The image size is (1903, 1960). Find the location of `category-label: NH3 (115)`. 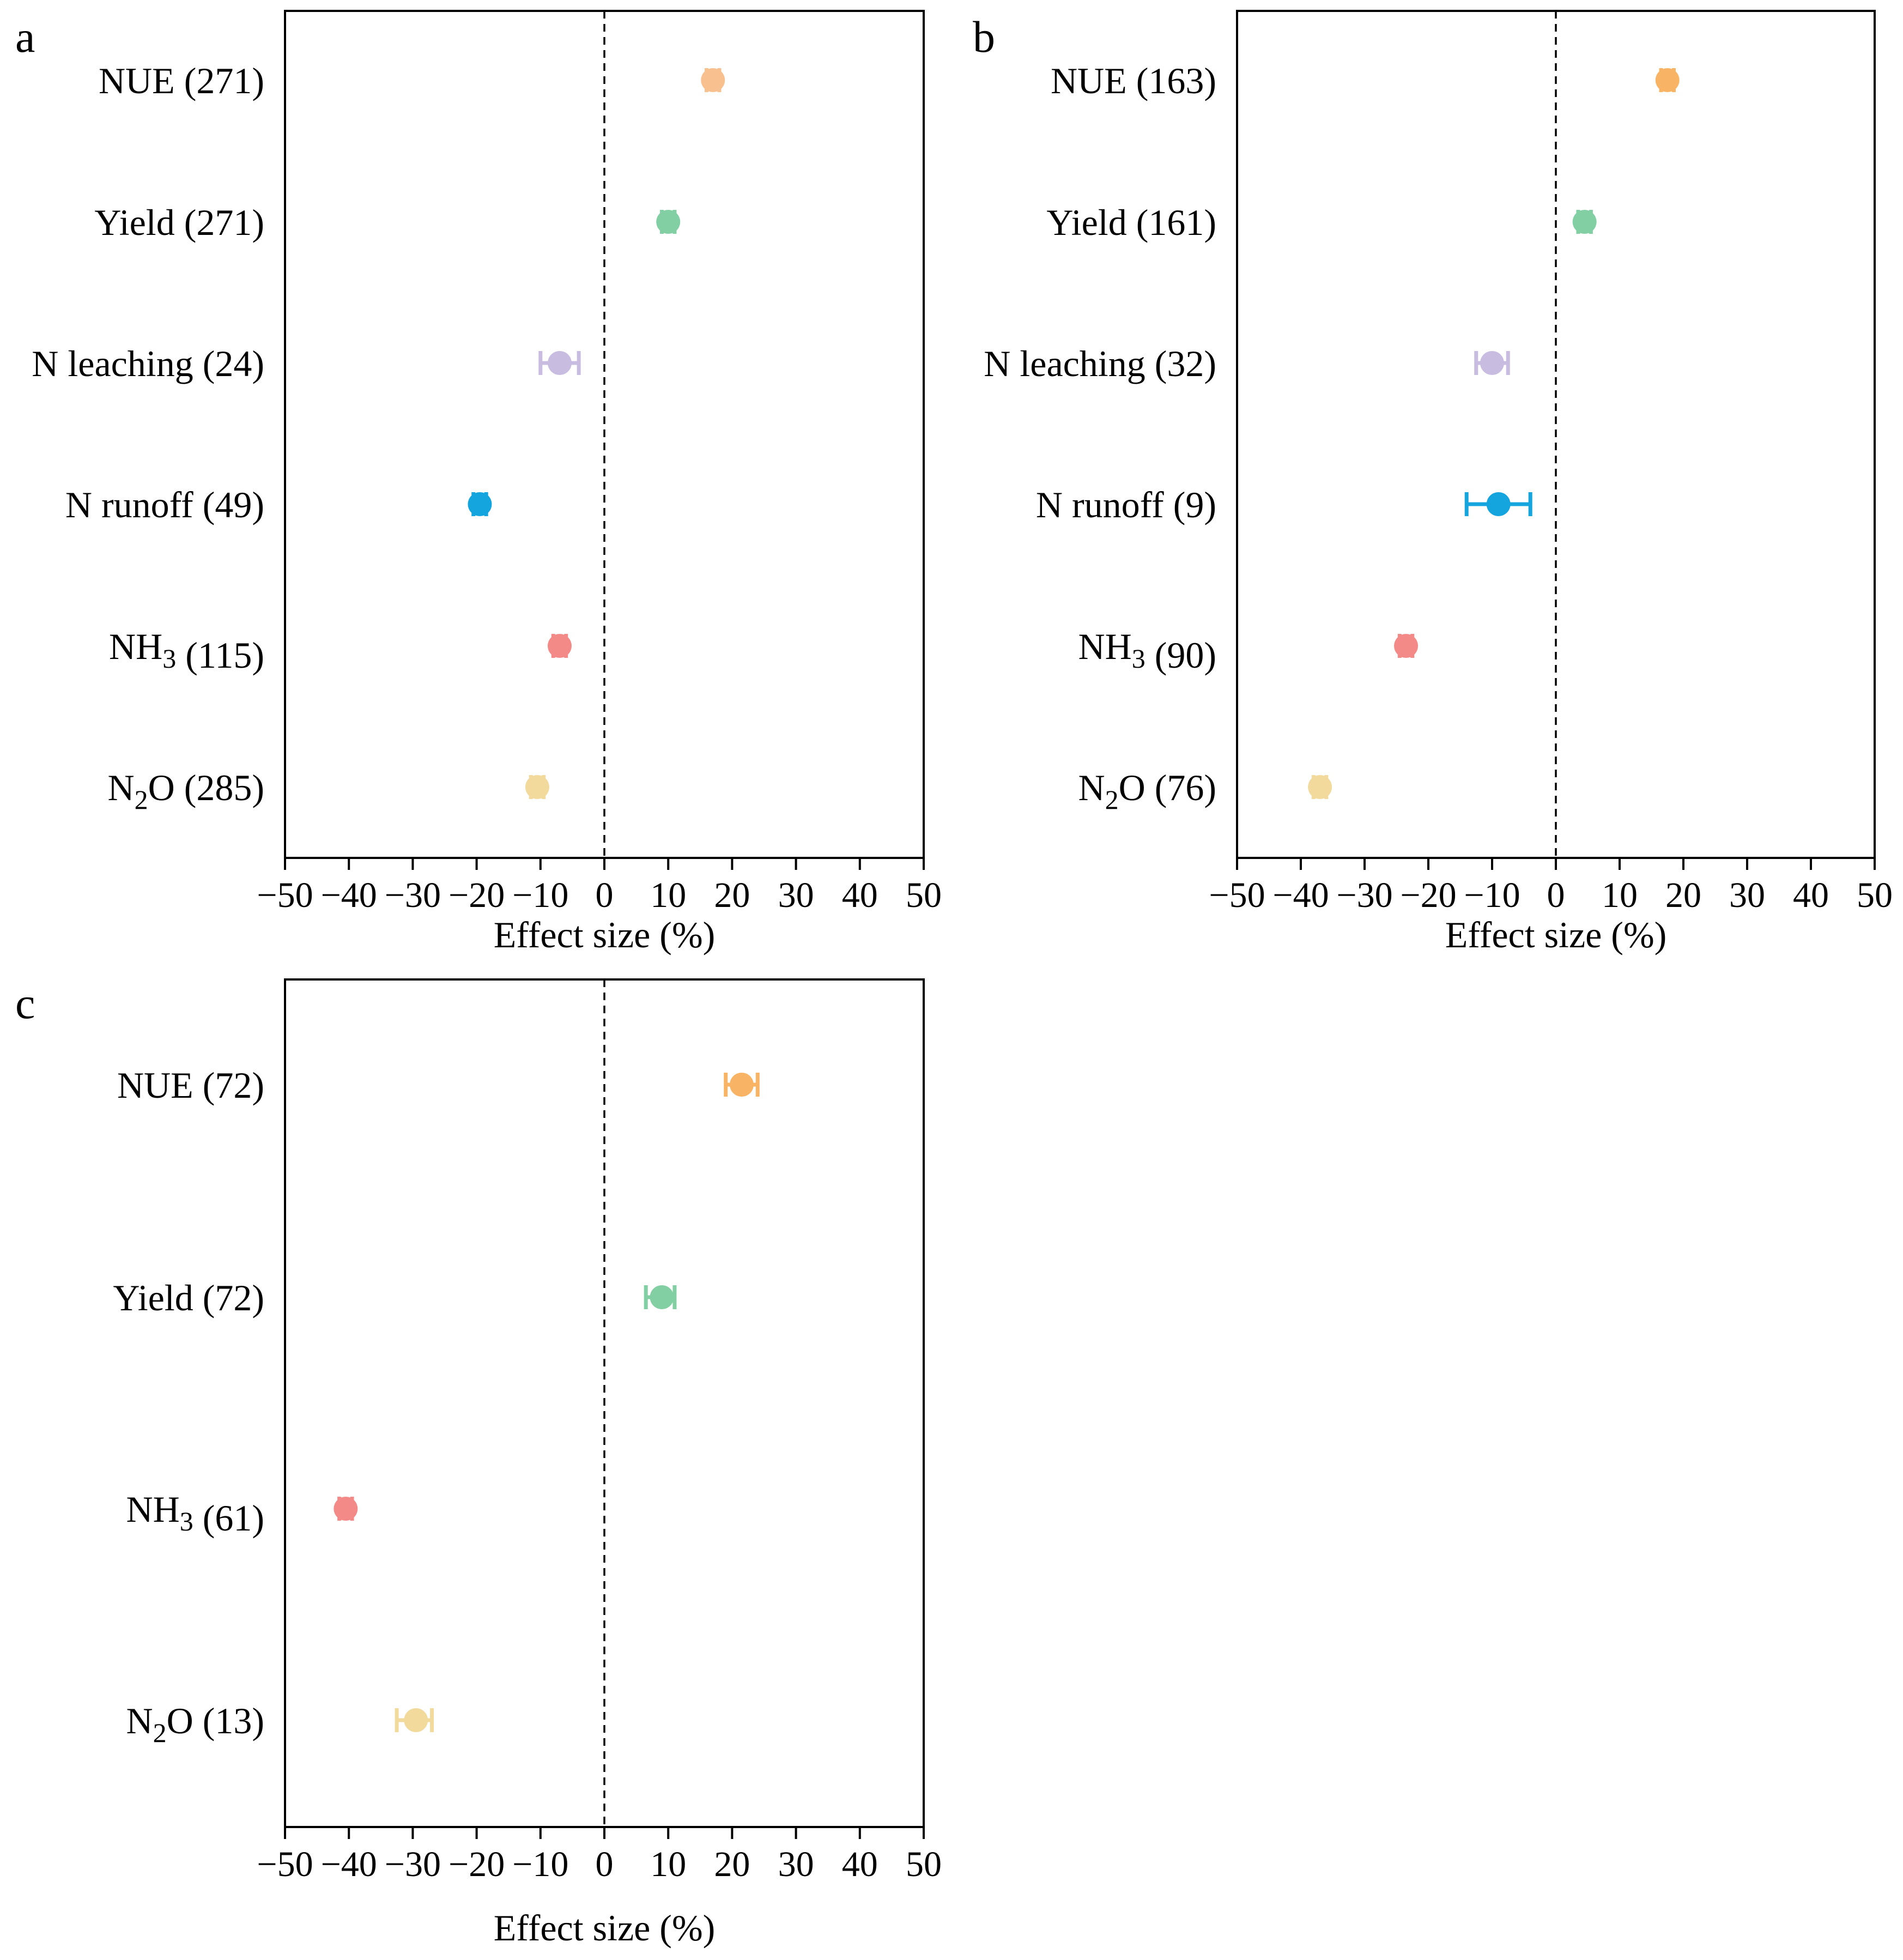

category-label: NH3 (115) is located at coordinates (186, 651).